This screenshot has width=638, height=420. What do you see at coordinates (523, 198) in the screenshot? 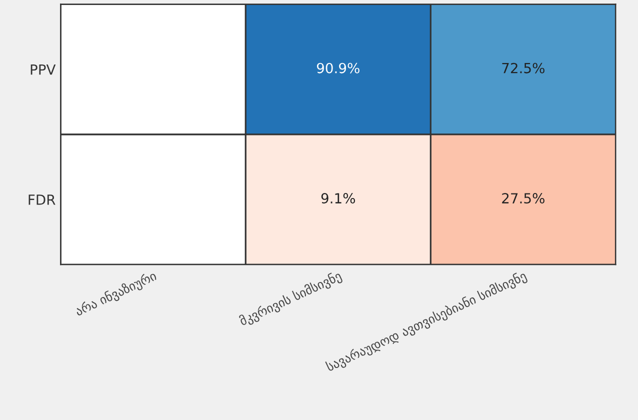
I see `data-label: 27.5%` at bounding box center [523, 198].